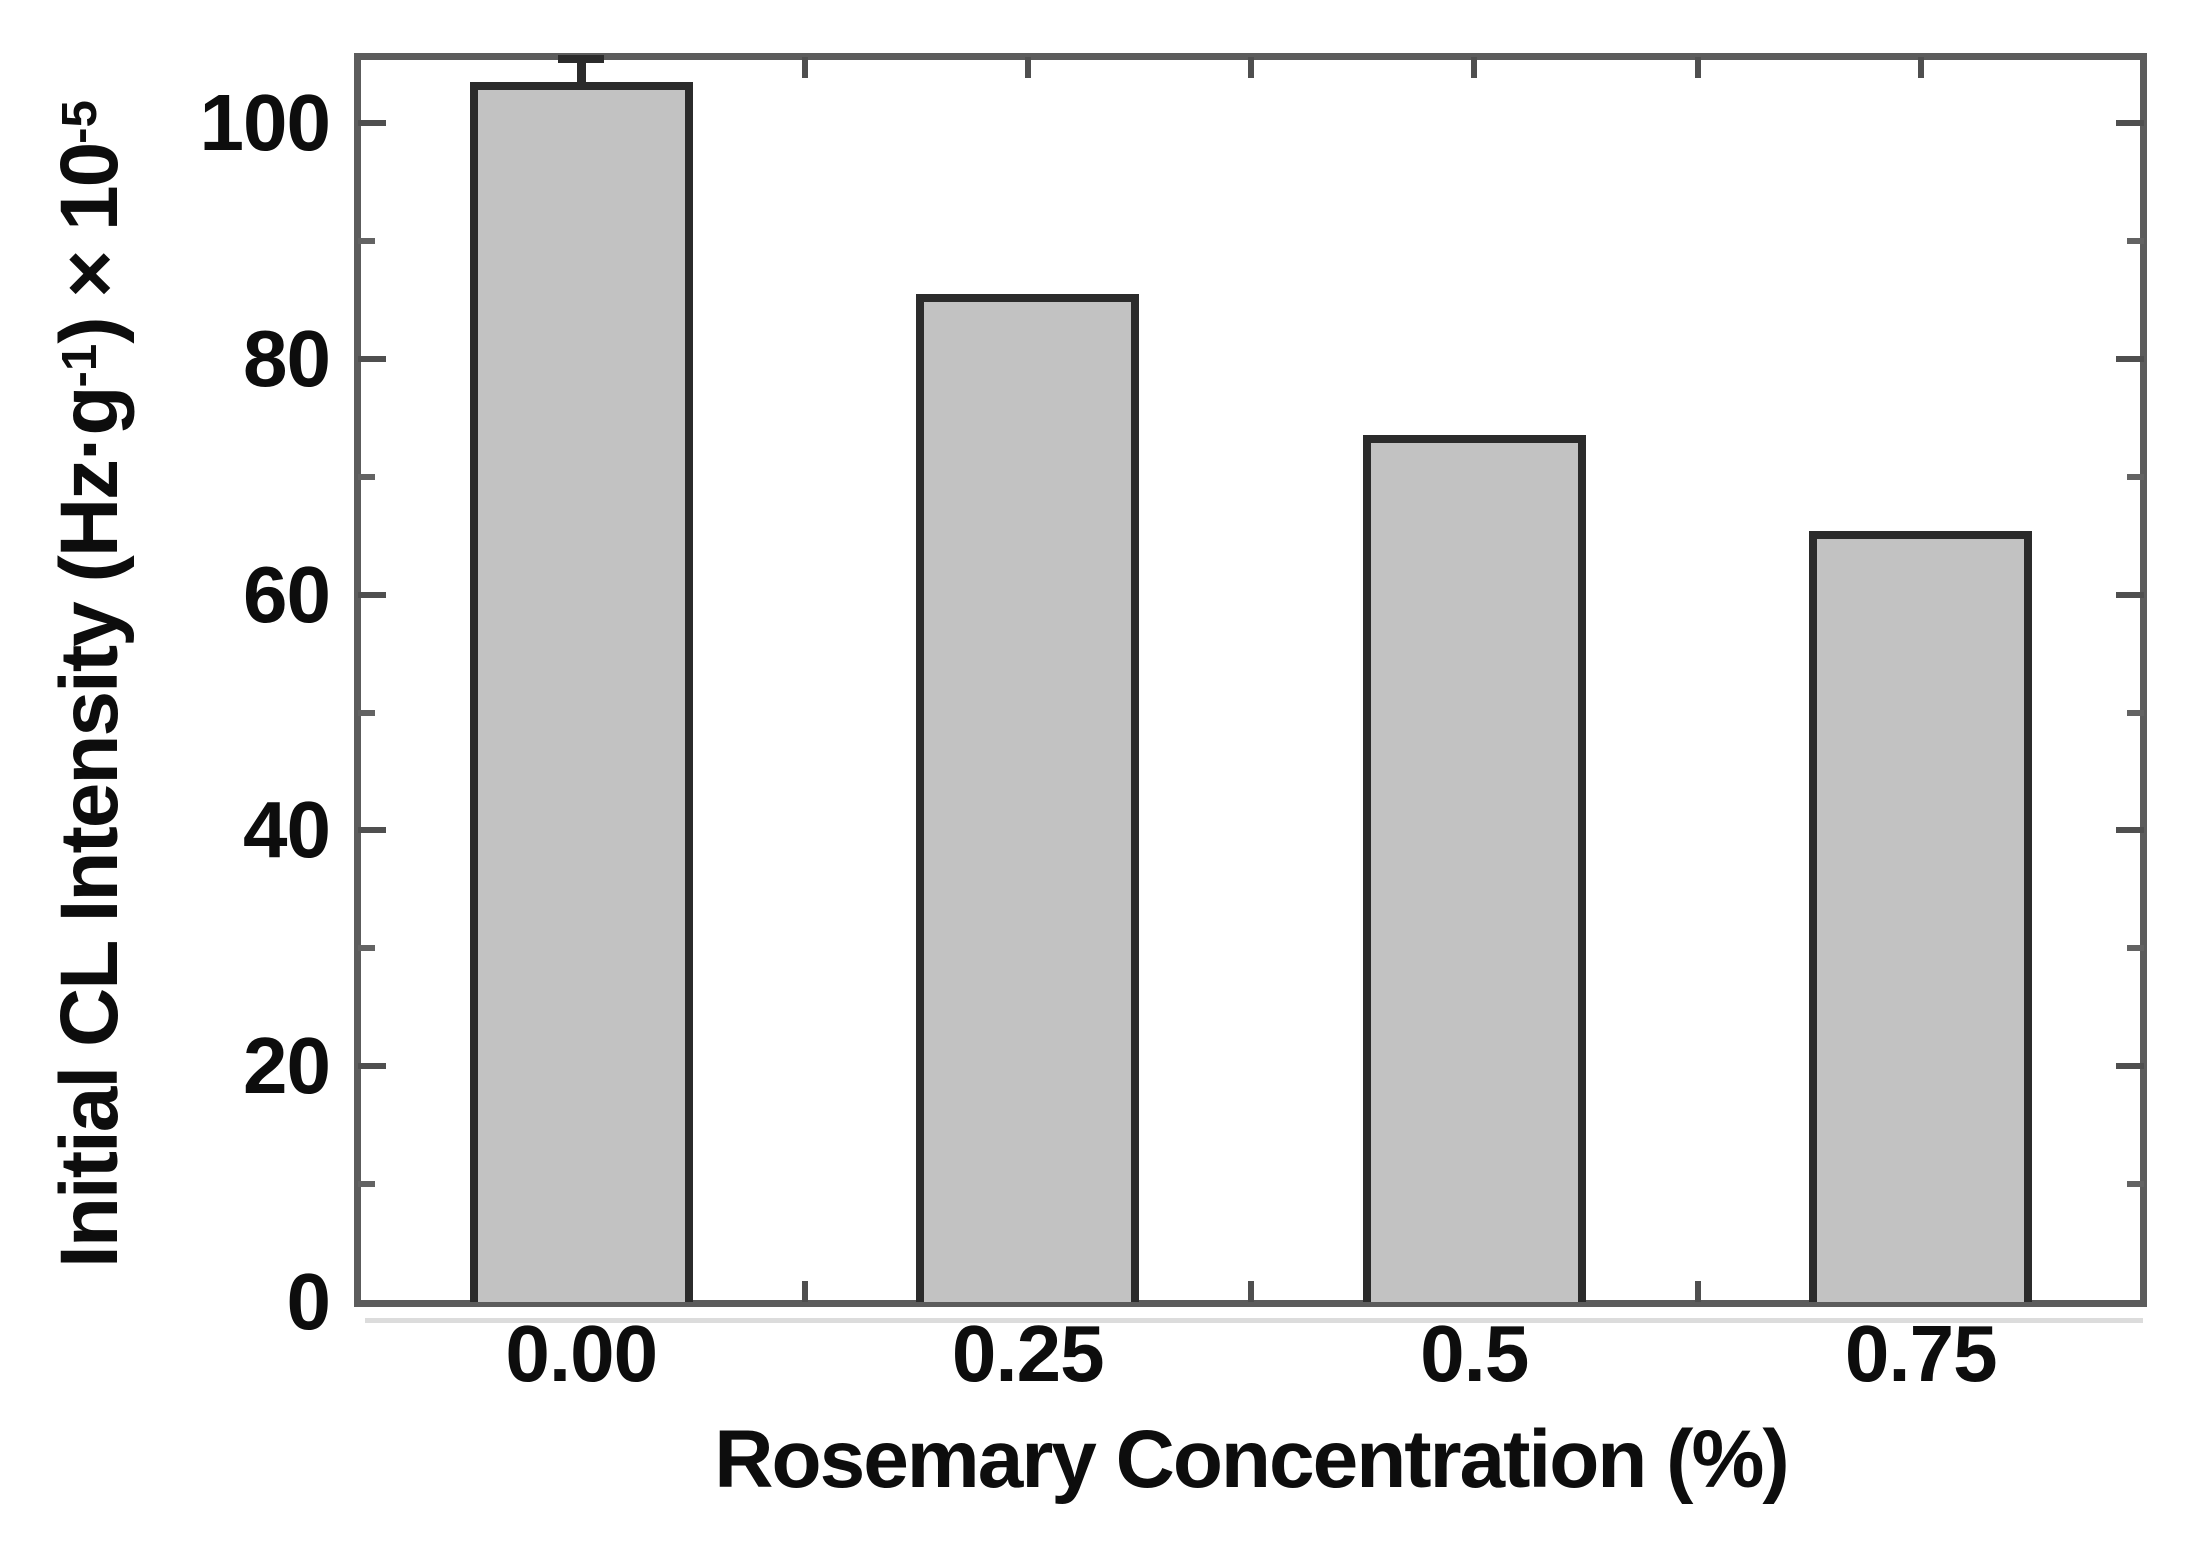 This screenshot has height=1550, width=2197. What do you see at coordinates (287, 1066) in the screenshot?
I see `y-tick-label: 20` at bounding box center [287, 1066].